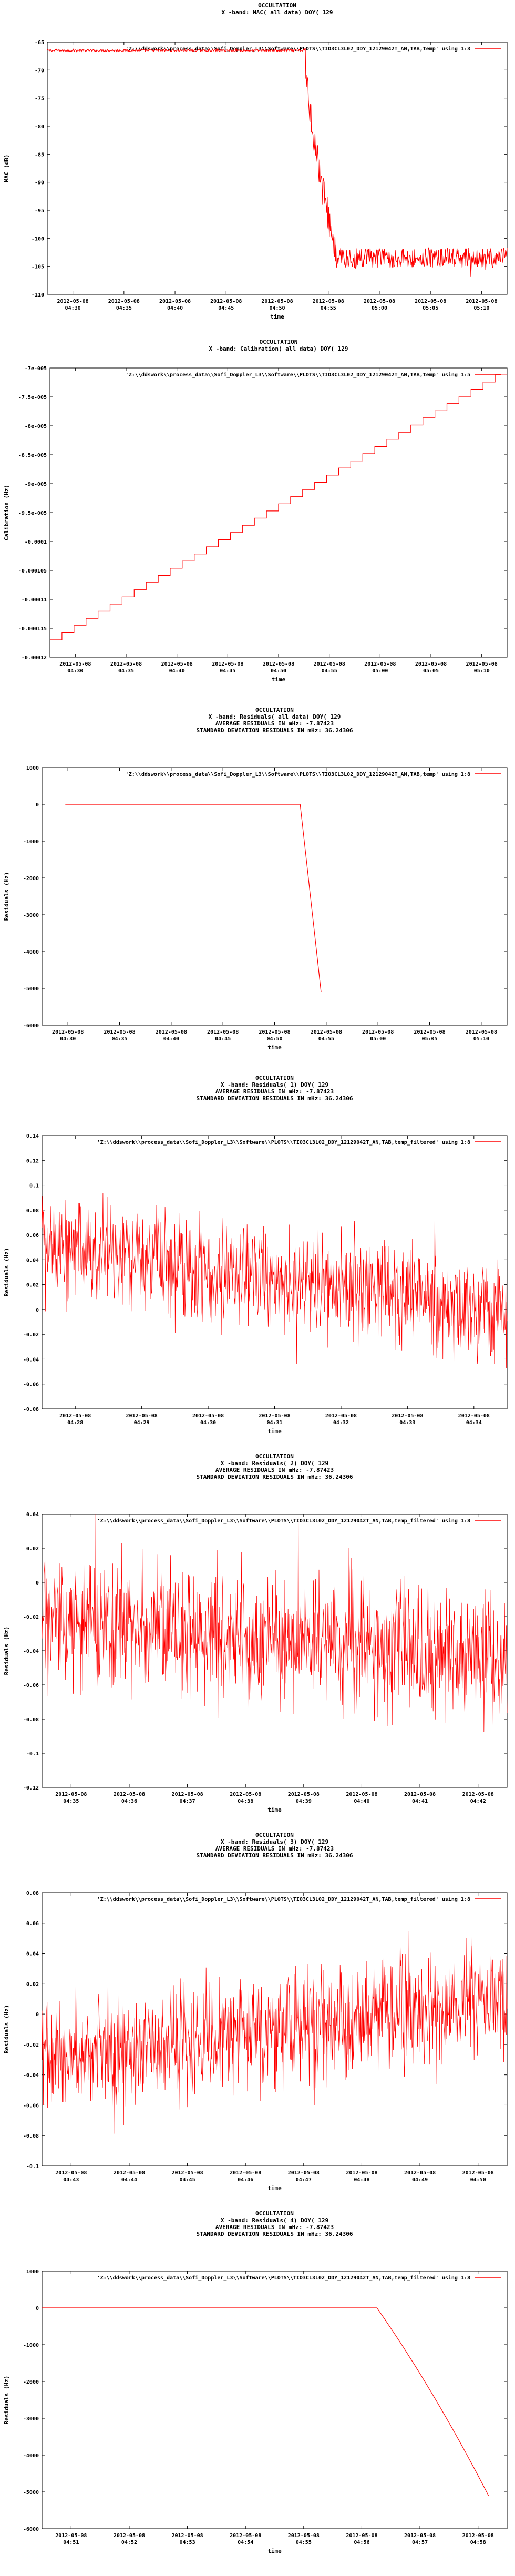 The height and width of the screenshot is (2576, 515). What do you see at coordinates (31, 2345) in the screenshot?
I see `y-tick-label: -1000` at bounding box center [31, 2345].